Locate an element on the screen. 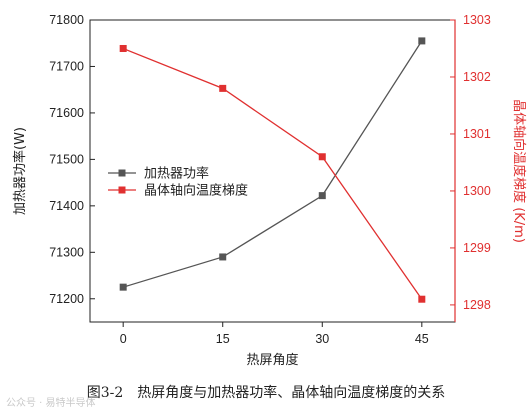  y-right-tick-label: 1303 is located at coordinates (477, 20).